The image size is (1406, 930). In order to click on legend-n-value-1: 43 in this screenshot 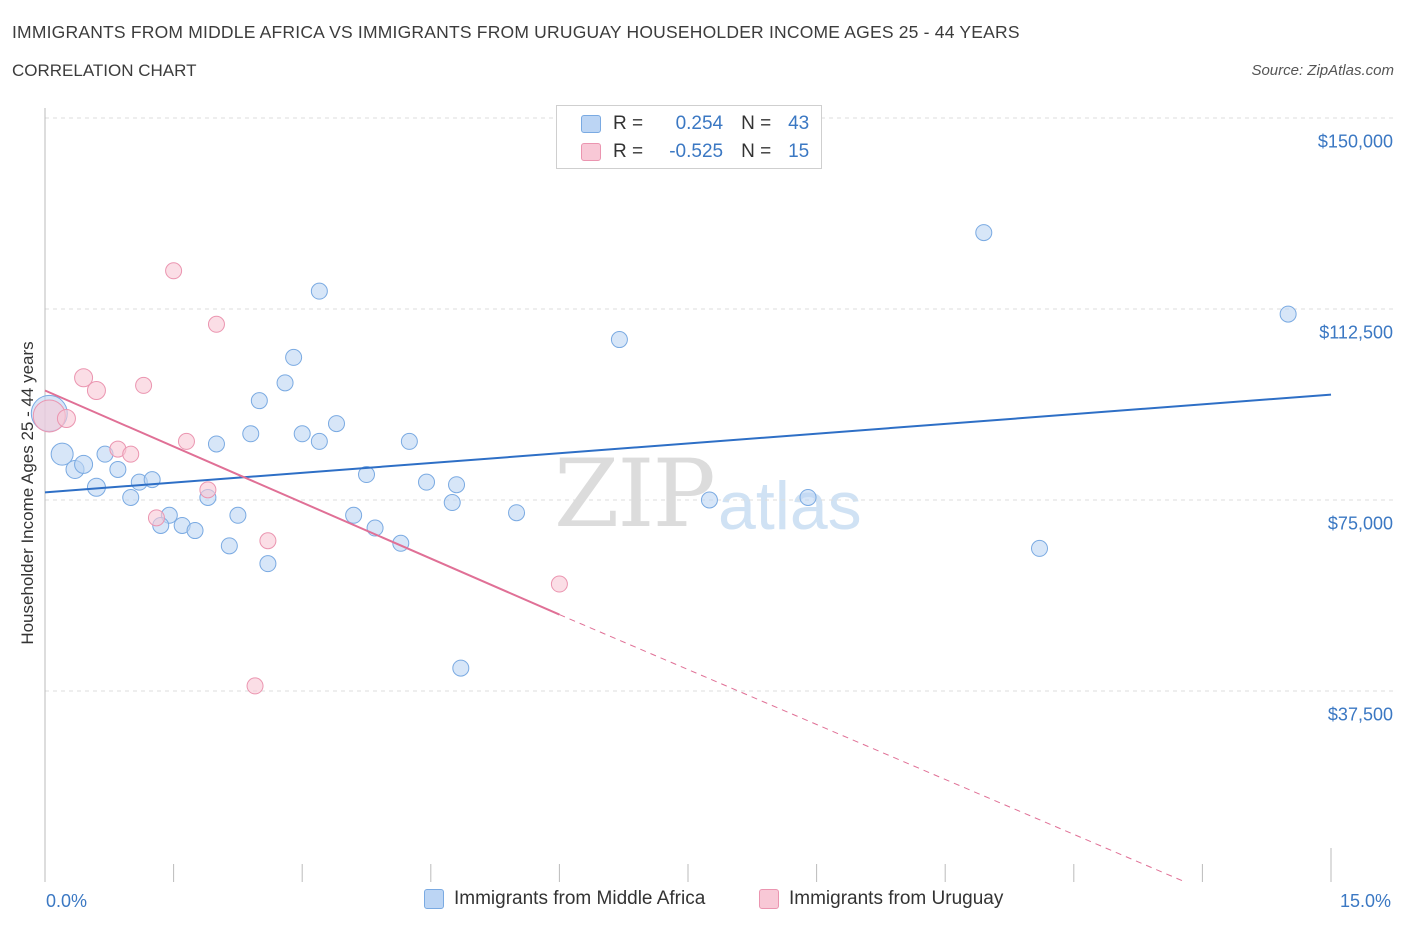, I will do `click(799, 123)`.